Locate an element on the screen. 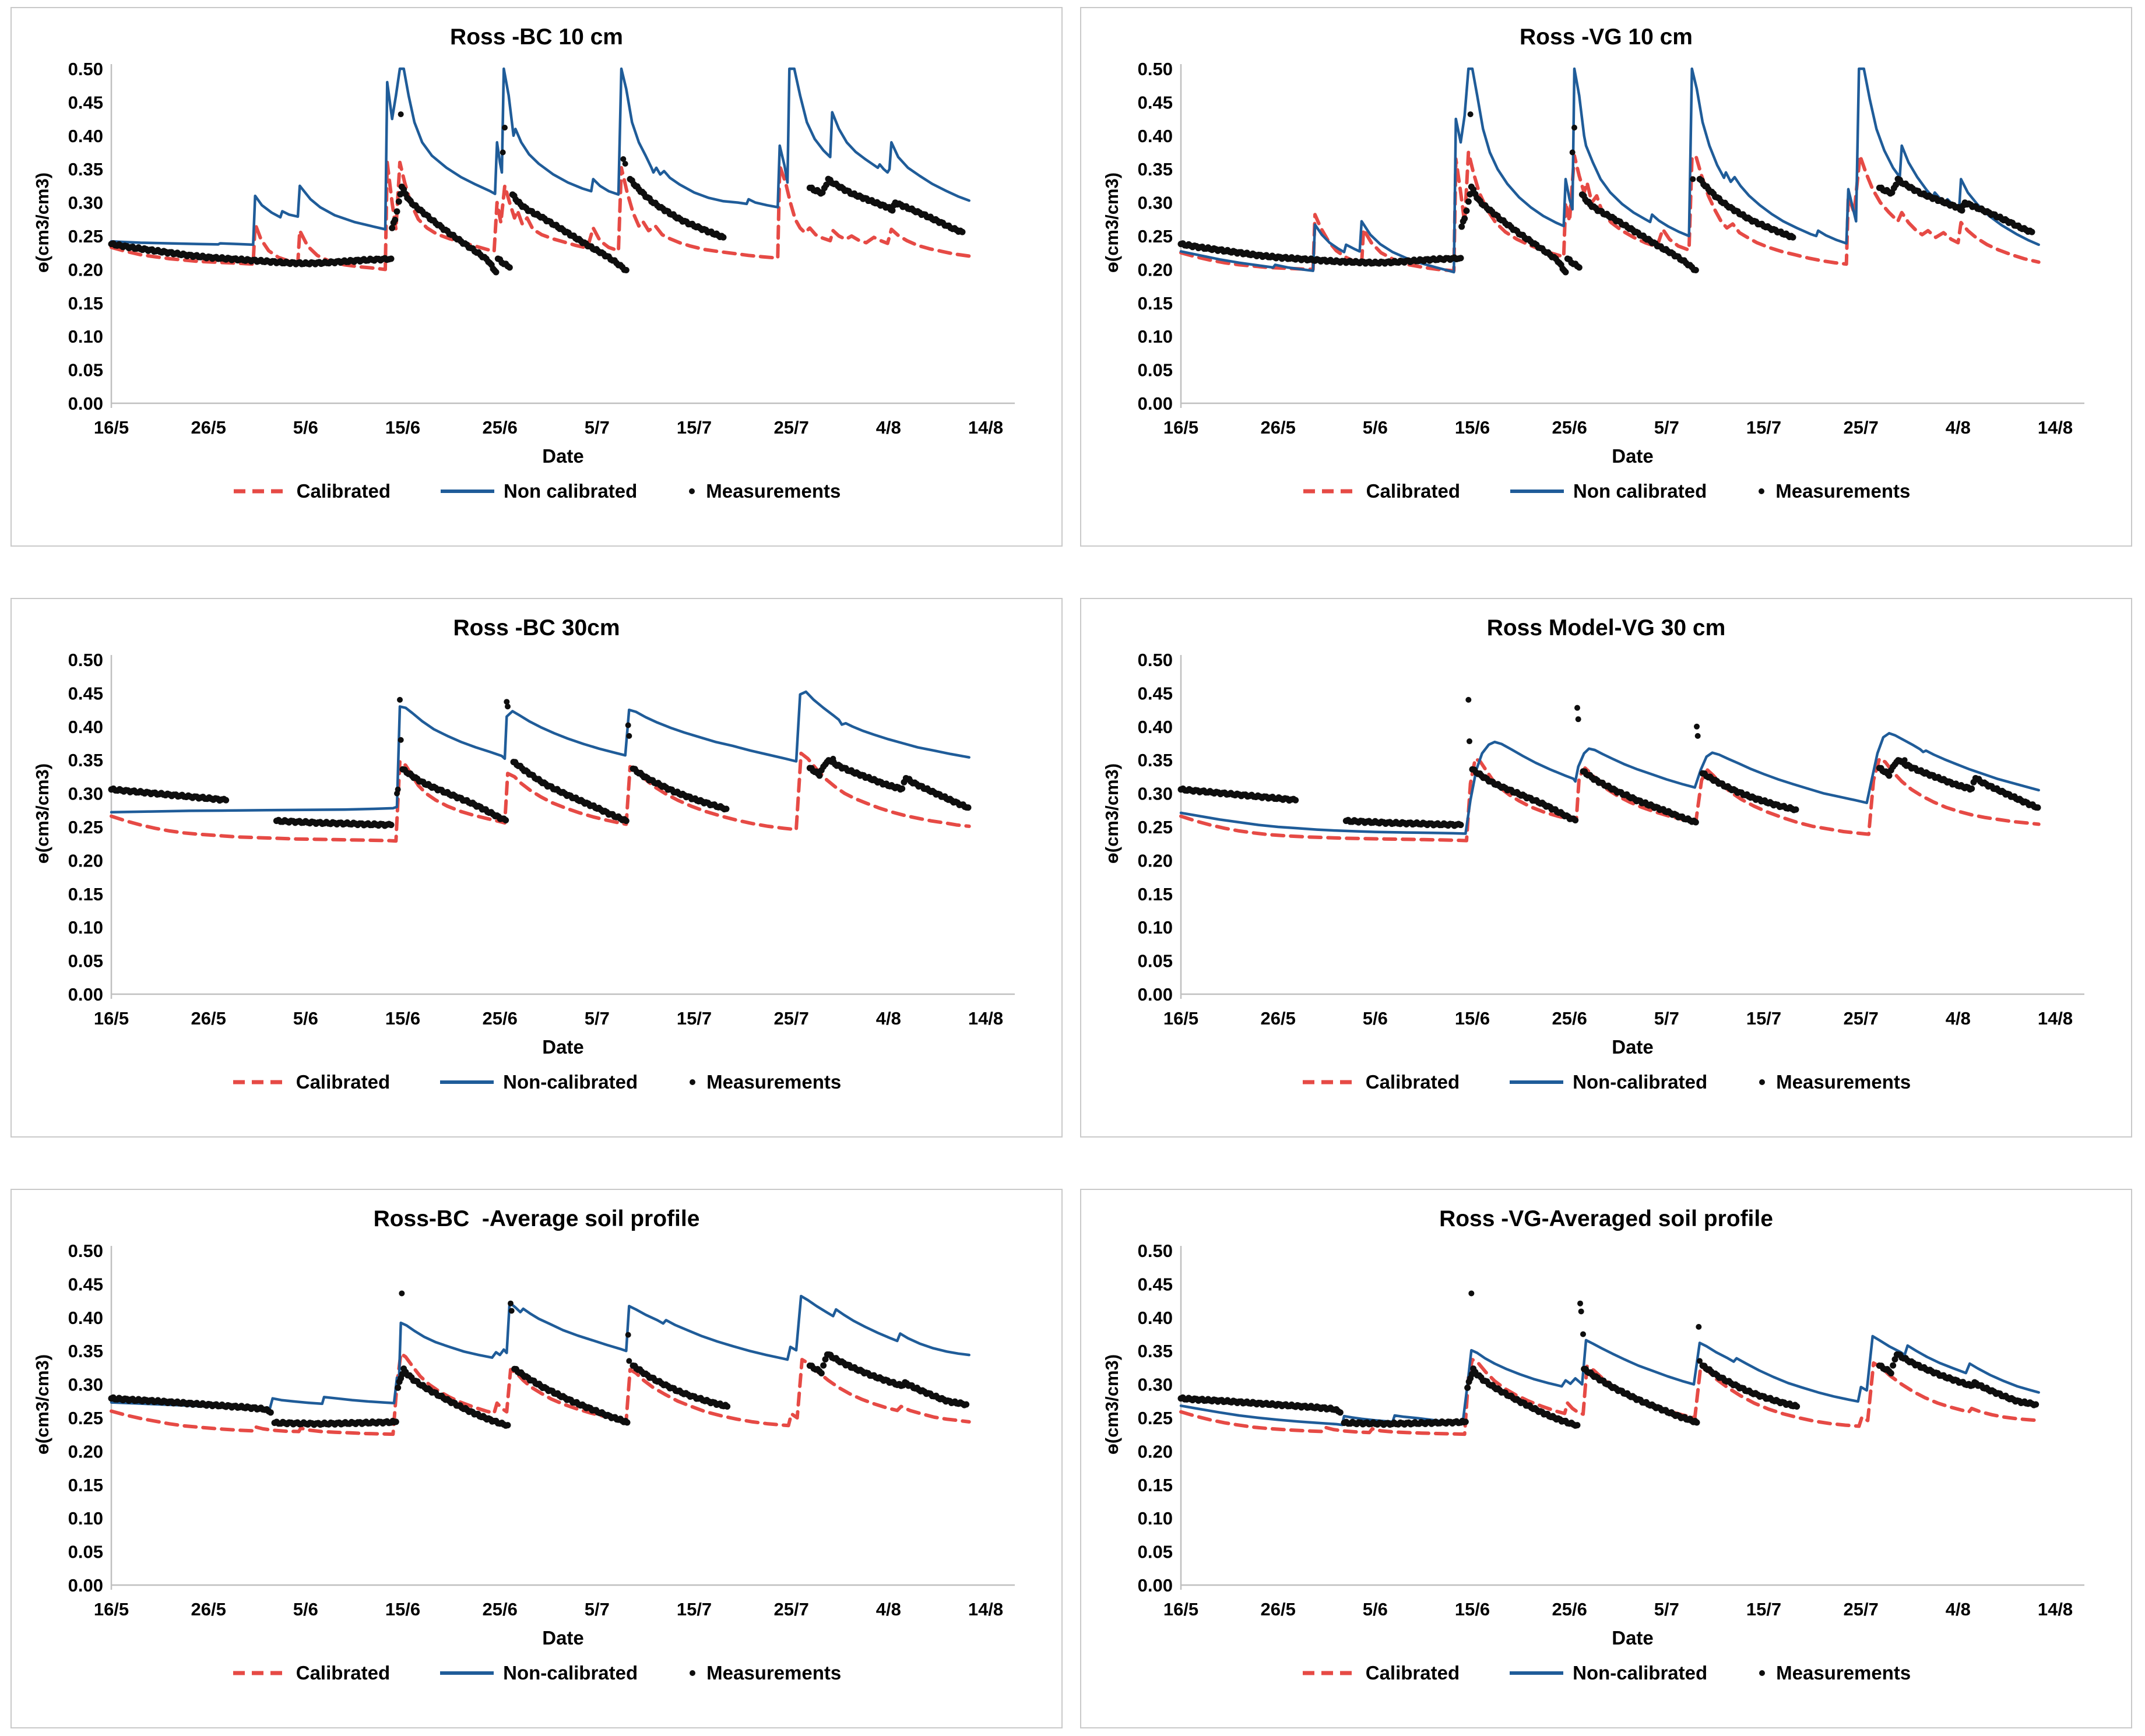 Image resolution: width=2145 pixels, height=1736 pixels. svg-text: 4/8 is located at coordinates (888, 428).